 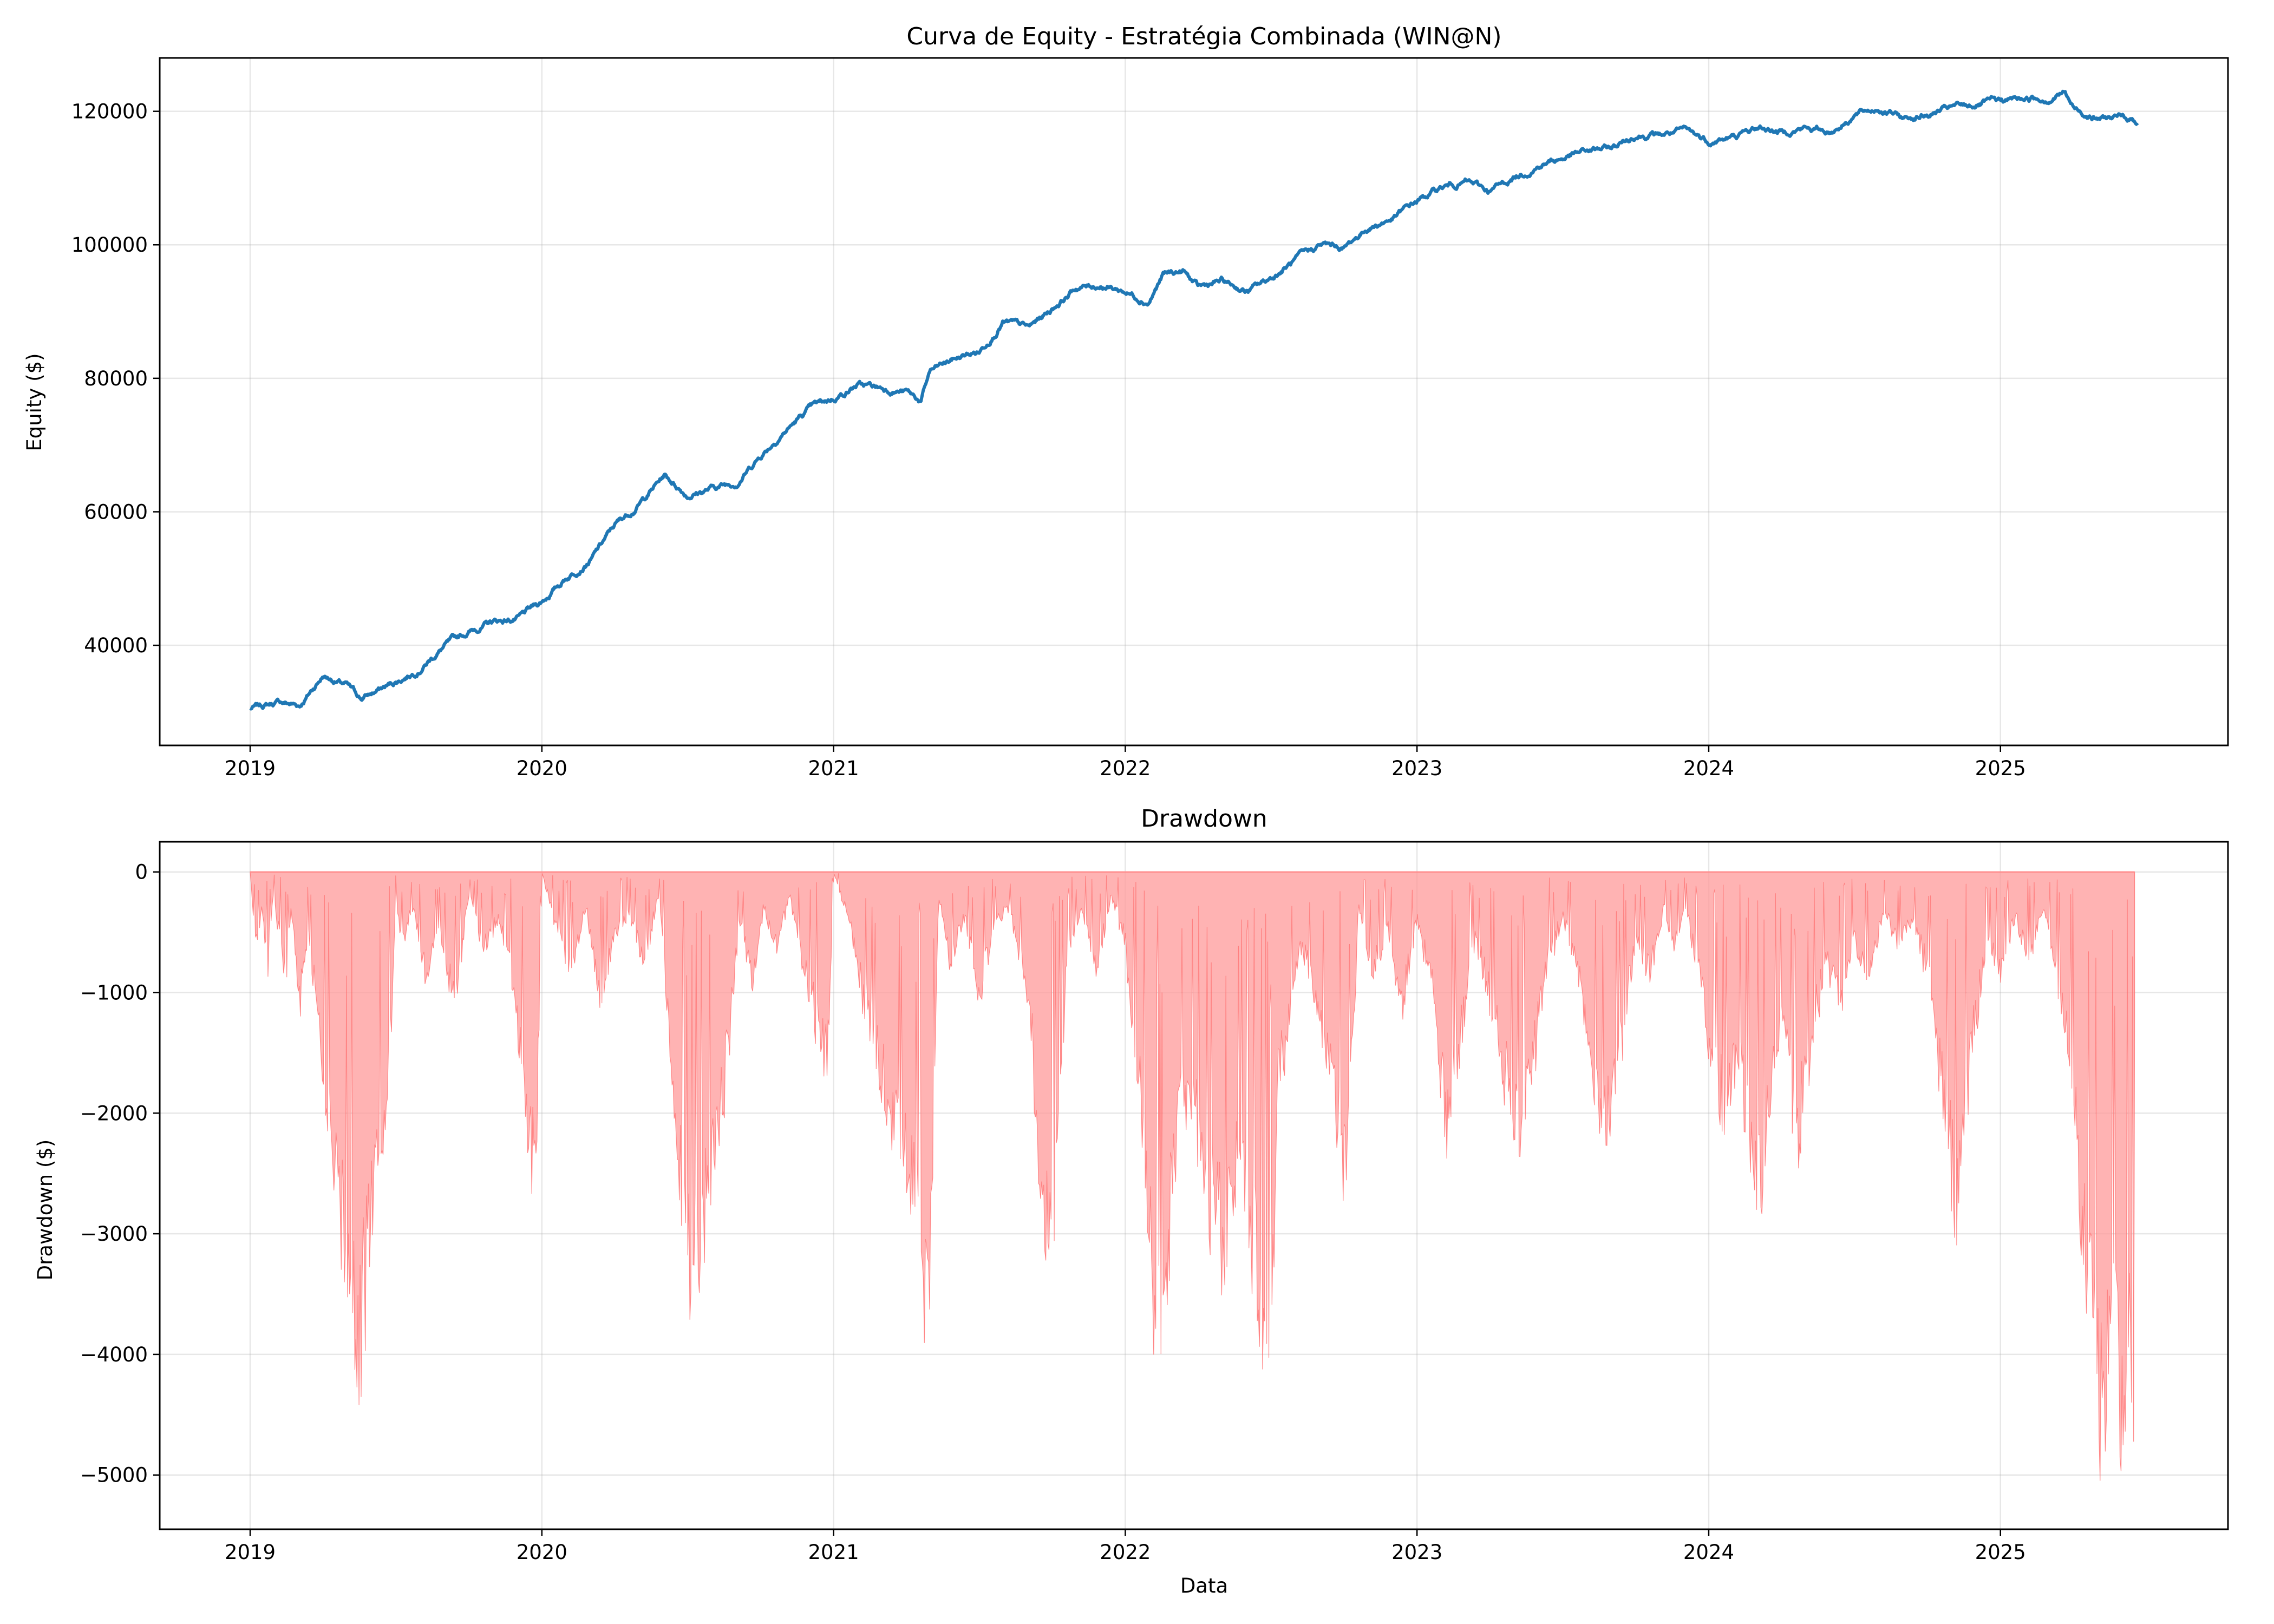 What do you see at coordinates (1204, 819) in the screenshot?
I see `drawdown-chart-title: Drawdown` at bounding box center [1204, 819].